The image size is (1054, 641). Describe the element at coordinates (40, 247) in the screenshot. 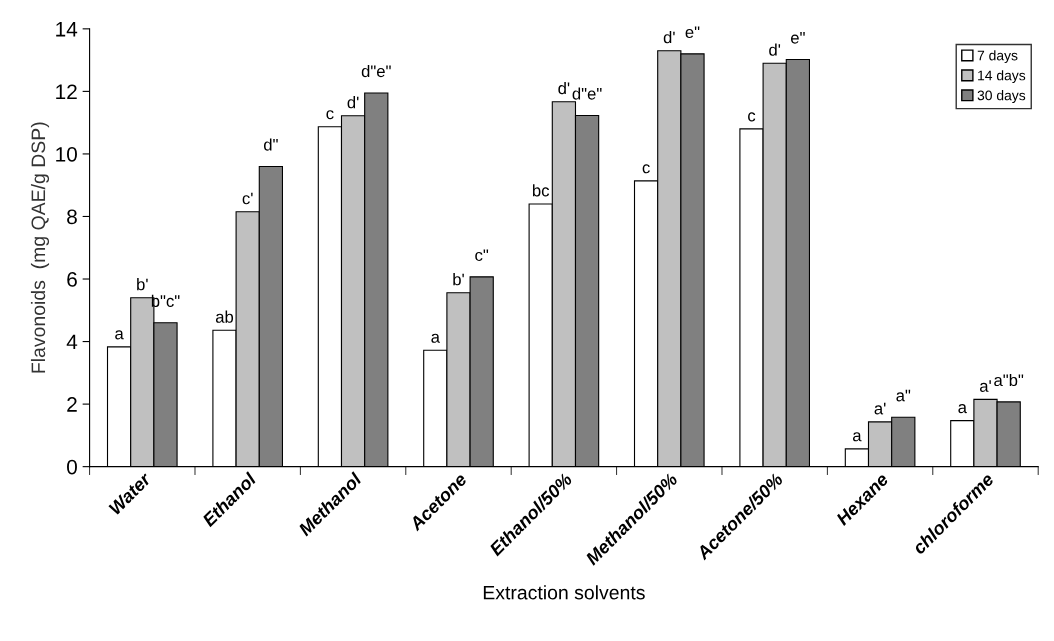

I see `y-axis-title: Flavonoids (mg QAE/g DSP)` at that location.